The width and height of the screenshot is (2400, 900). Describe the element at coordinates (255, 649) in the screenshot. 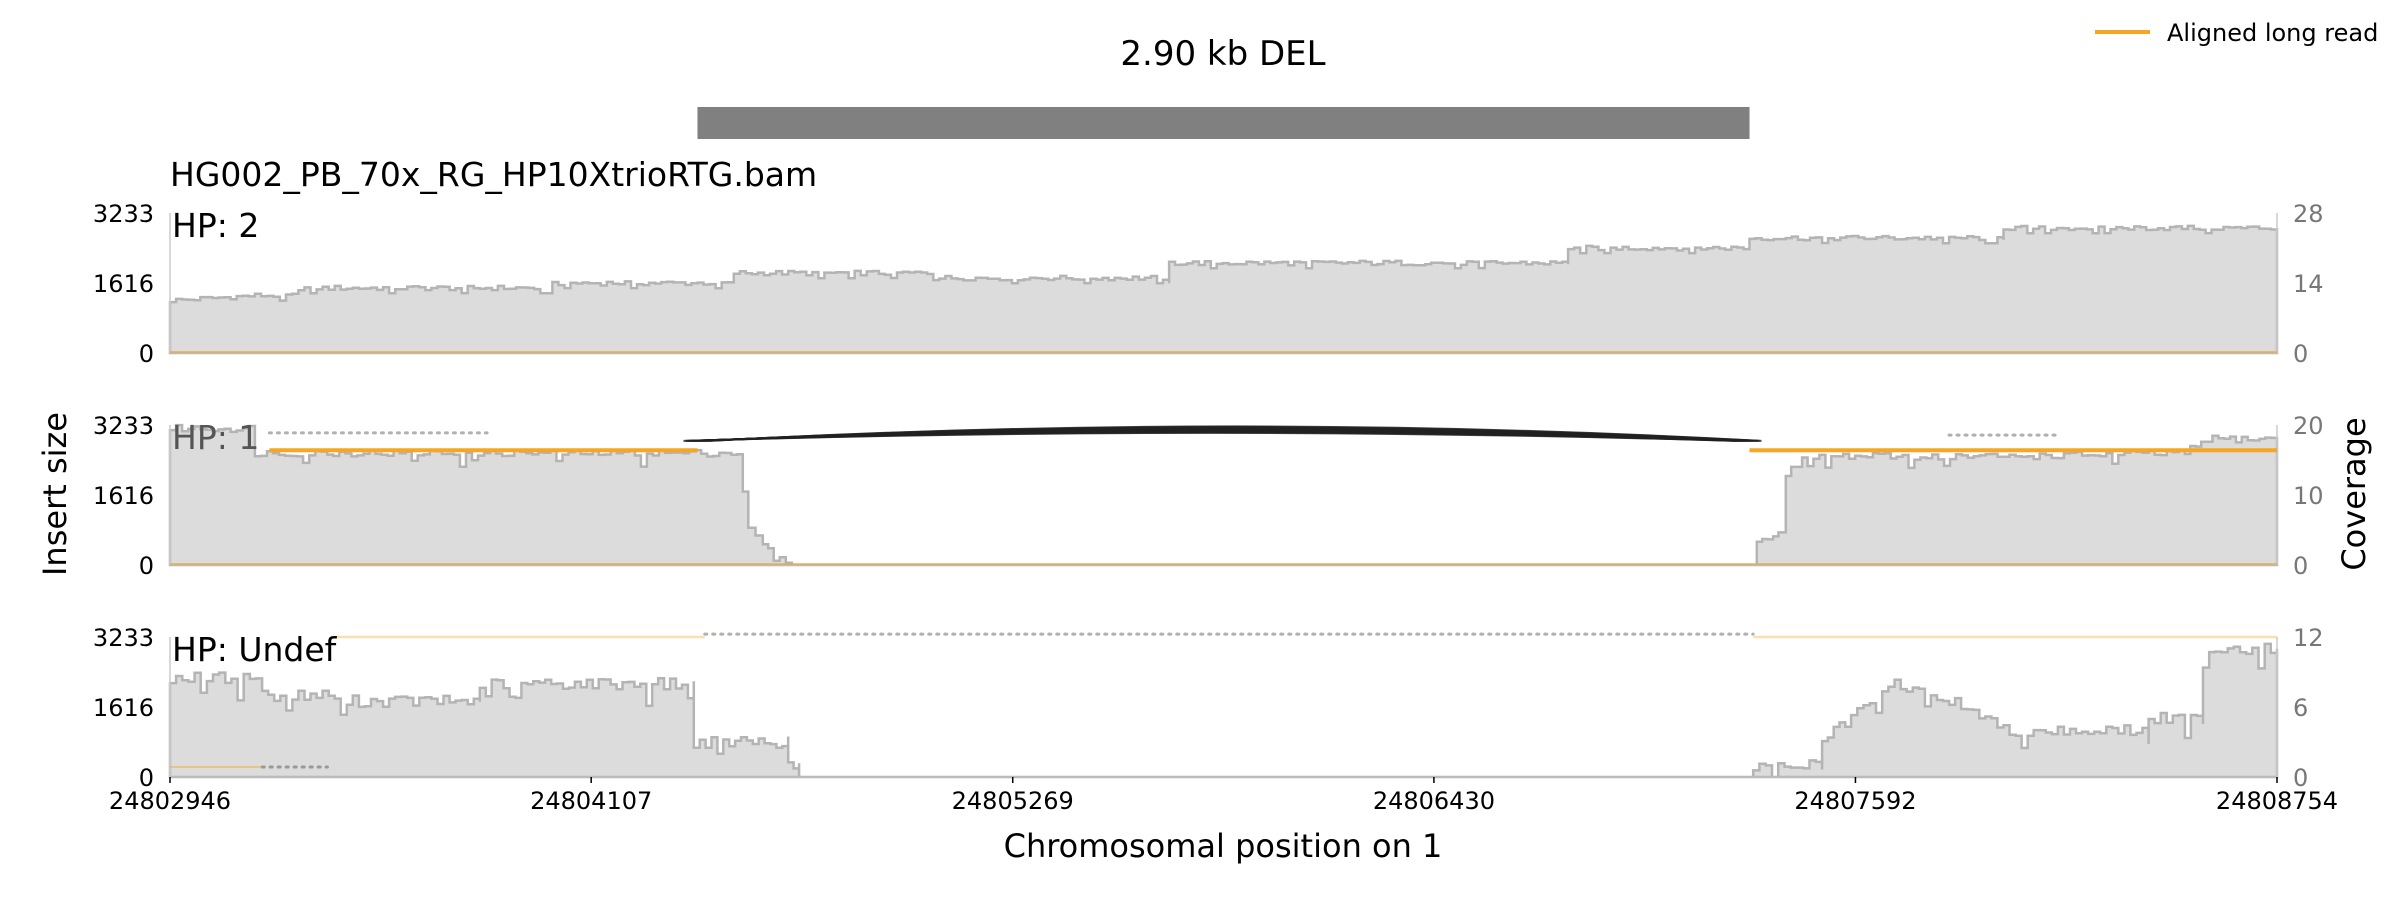

I see `panel-label: HP: Undef` at that location.